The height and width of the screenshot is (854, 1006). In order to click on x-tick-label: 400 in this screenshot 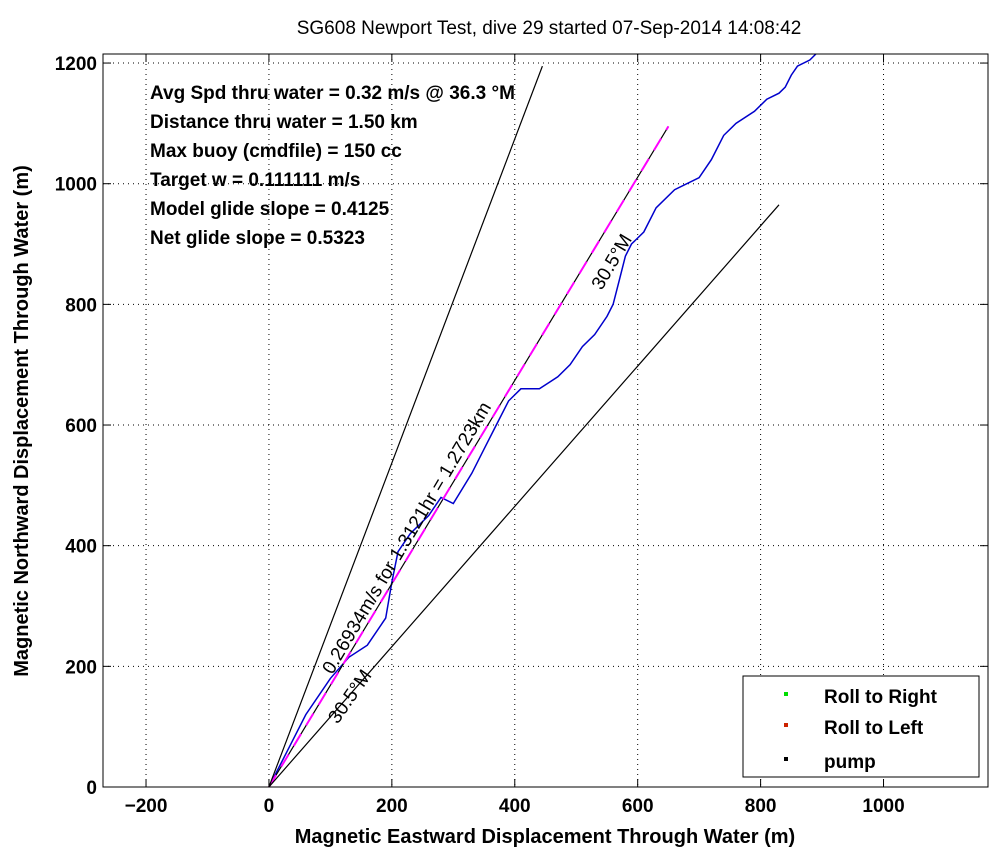, I will do `click(515, 806)`.